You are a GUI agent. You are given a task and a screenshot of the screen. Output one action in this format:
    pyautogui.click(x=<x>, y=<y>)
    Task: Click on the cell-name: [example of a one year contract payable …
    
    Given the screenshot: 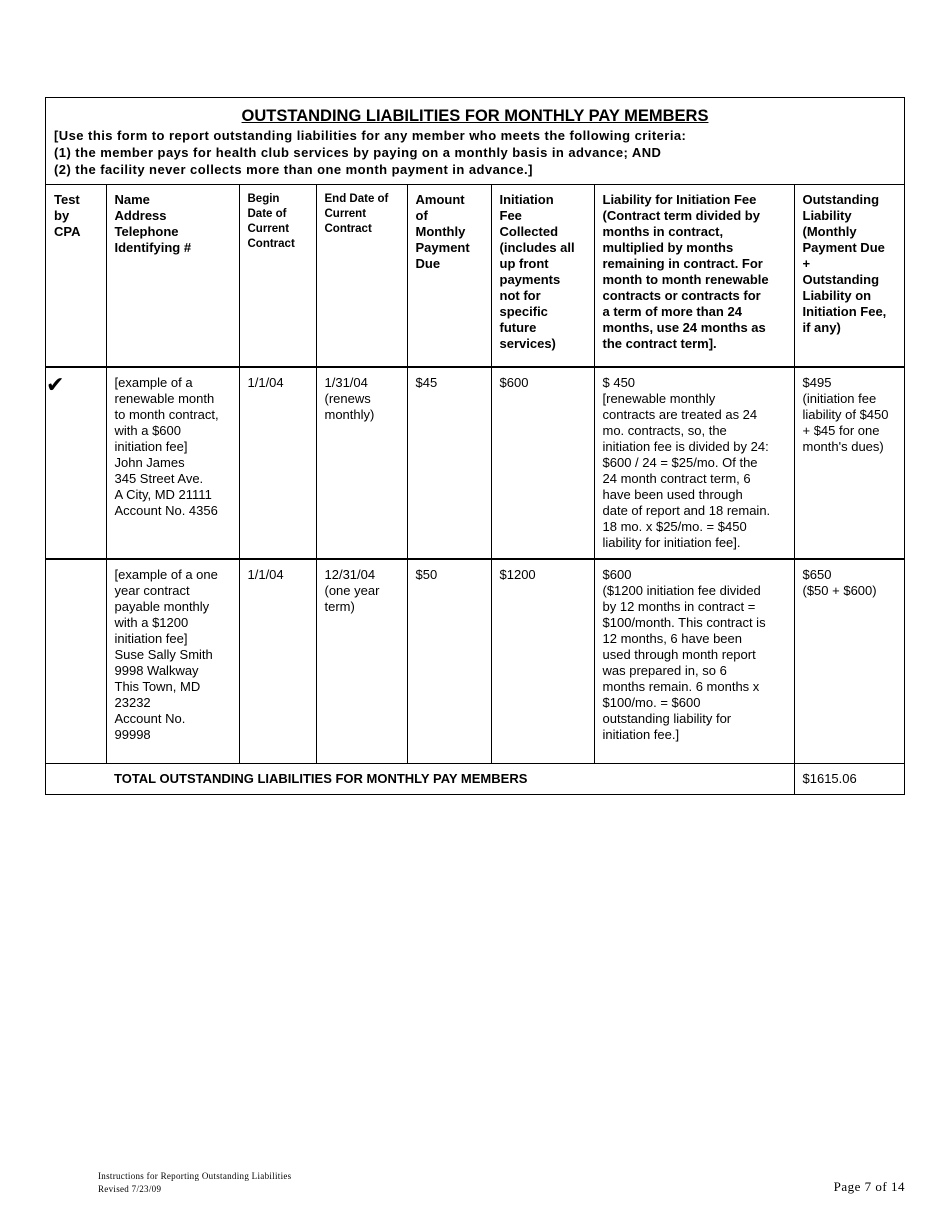 What is the action you would take?
    pyautogui.click(x=172, y=661)
    